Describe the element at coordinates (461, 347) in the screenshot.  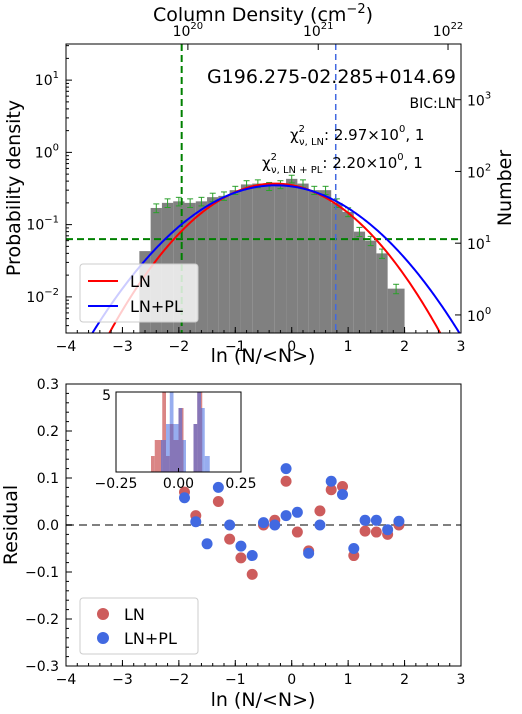
I see `top-xtick-label: 3` at that location.